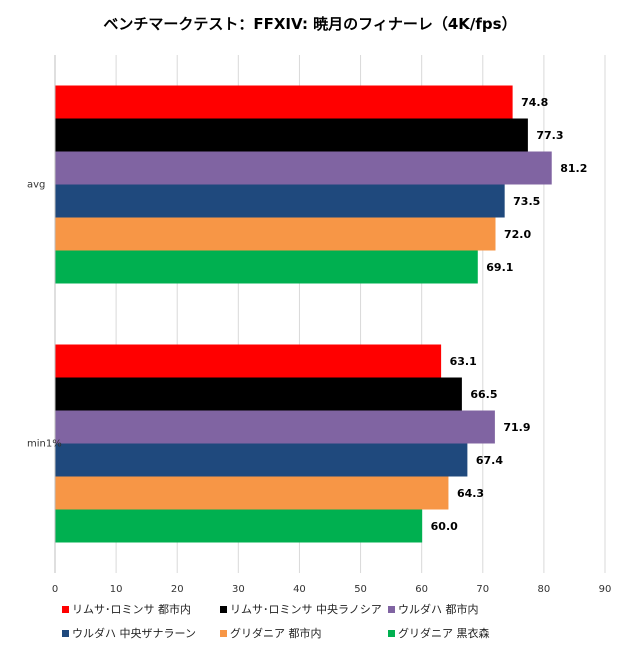 Image resolution: width=620 pixels, height=650 pixels. What do you see at coordinates (252, 493) in the screenshot?
I see `bar-min1%-series-5` at bounding box center [252, 493].